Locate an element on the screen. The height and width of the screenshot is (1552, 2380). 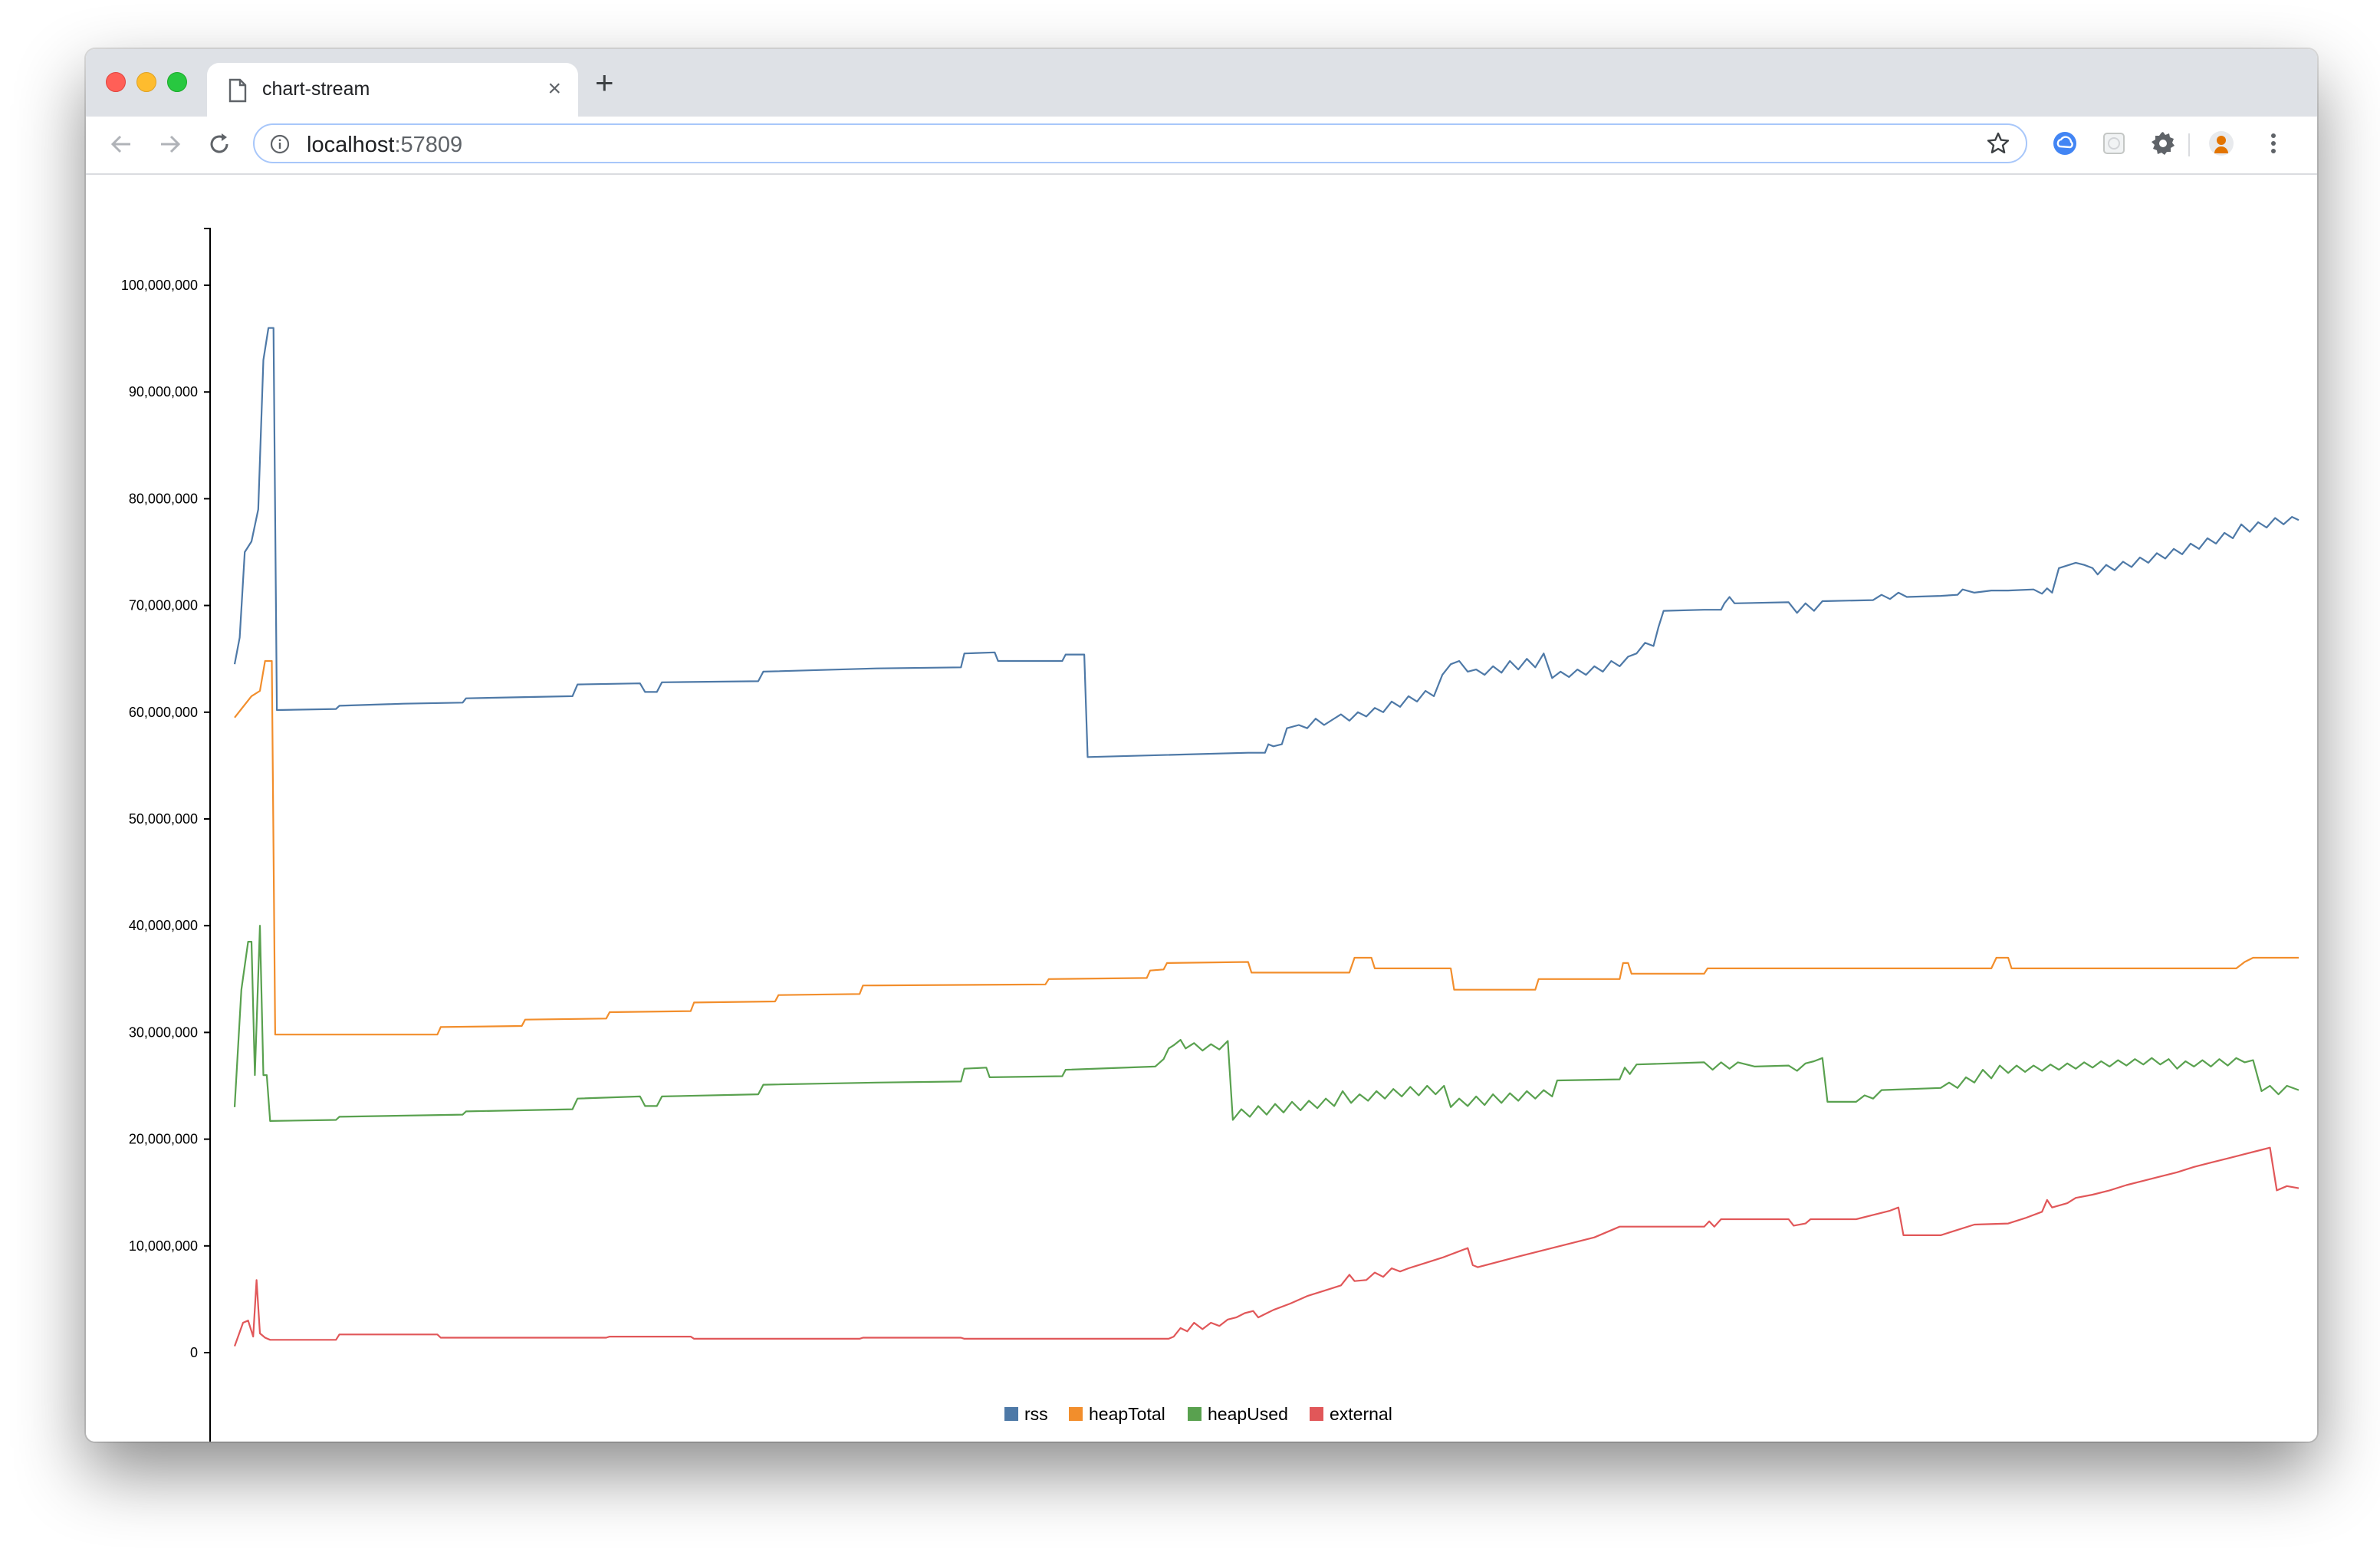
series-line-external is located at coordinates (1266, 1246).